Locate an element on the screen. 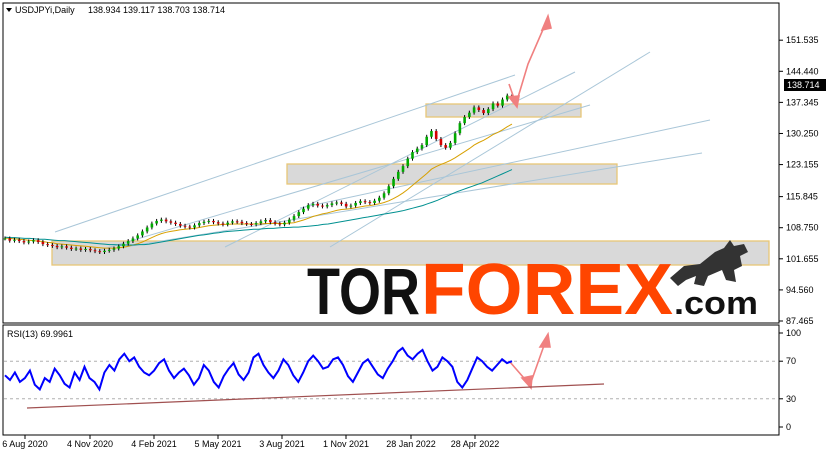  rsi-arrow-head-up is located at coordinates (544, 339).